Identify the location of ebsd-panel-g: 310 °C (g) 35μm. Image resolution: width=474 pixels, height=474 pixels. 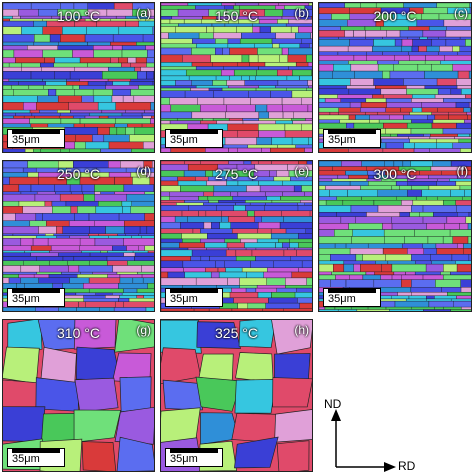
(78, 395).